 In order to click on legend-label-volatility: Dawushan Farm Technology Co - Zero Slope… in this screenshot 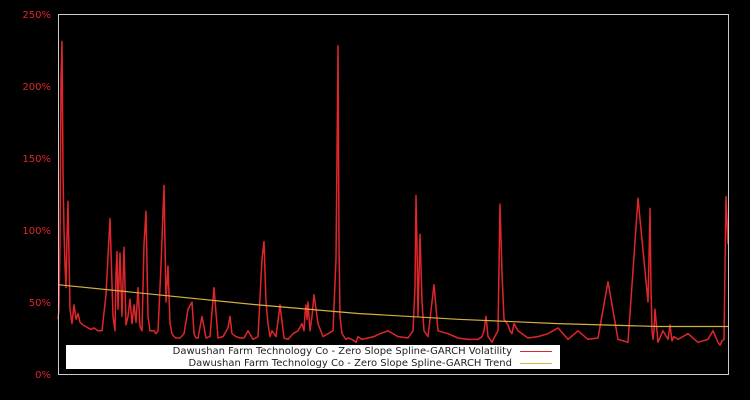, I will do `click(342, 351)`.